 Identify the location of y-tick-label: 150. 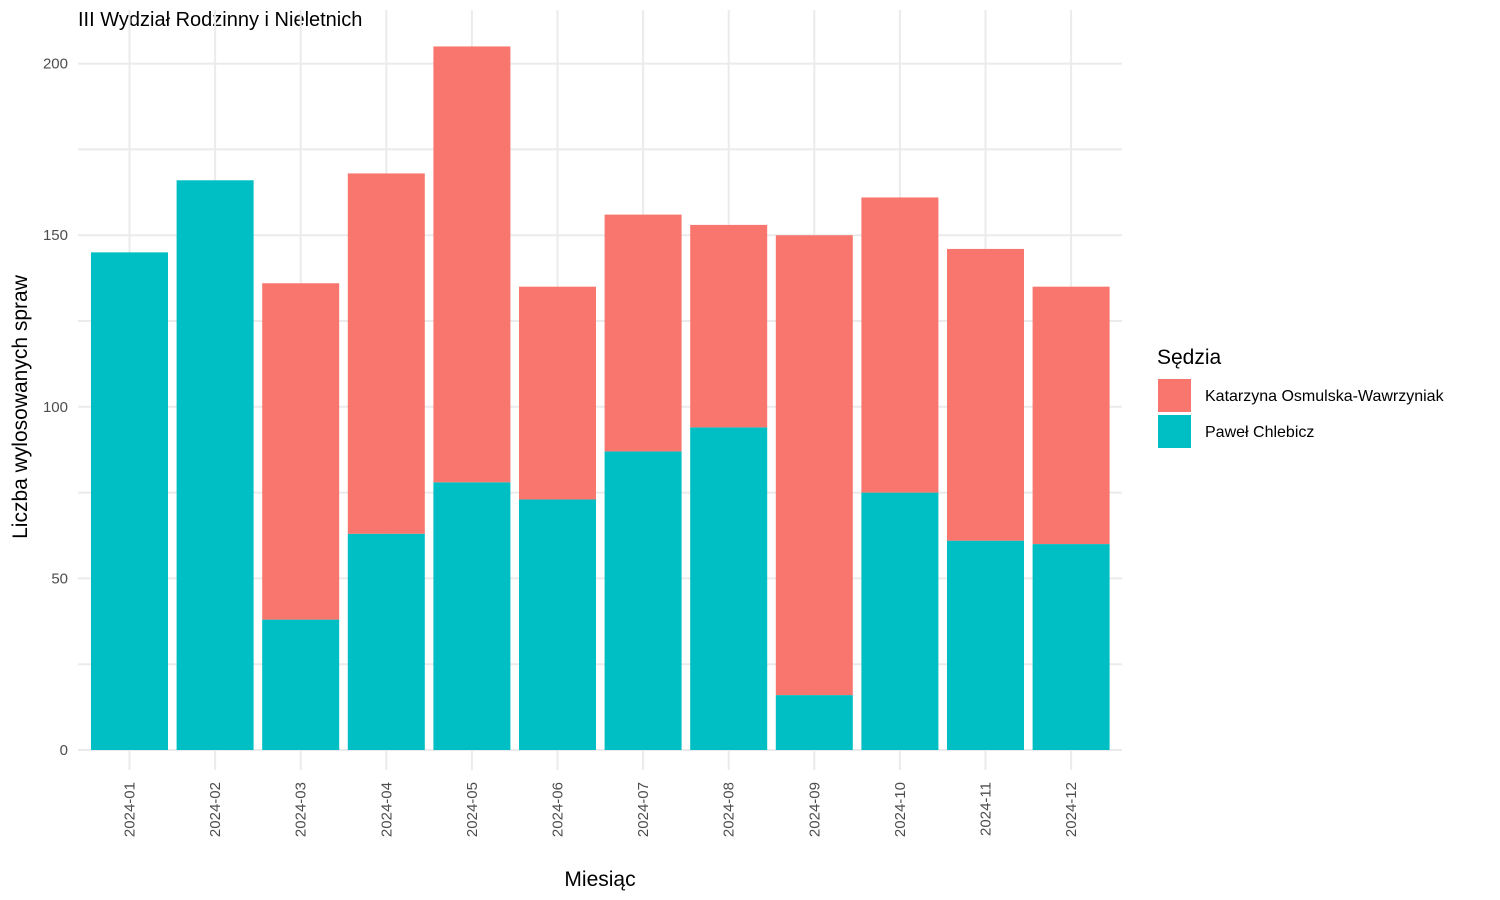
(55, 235).